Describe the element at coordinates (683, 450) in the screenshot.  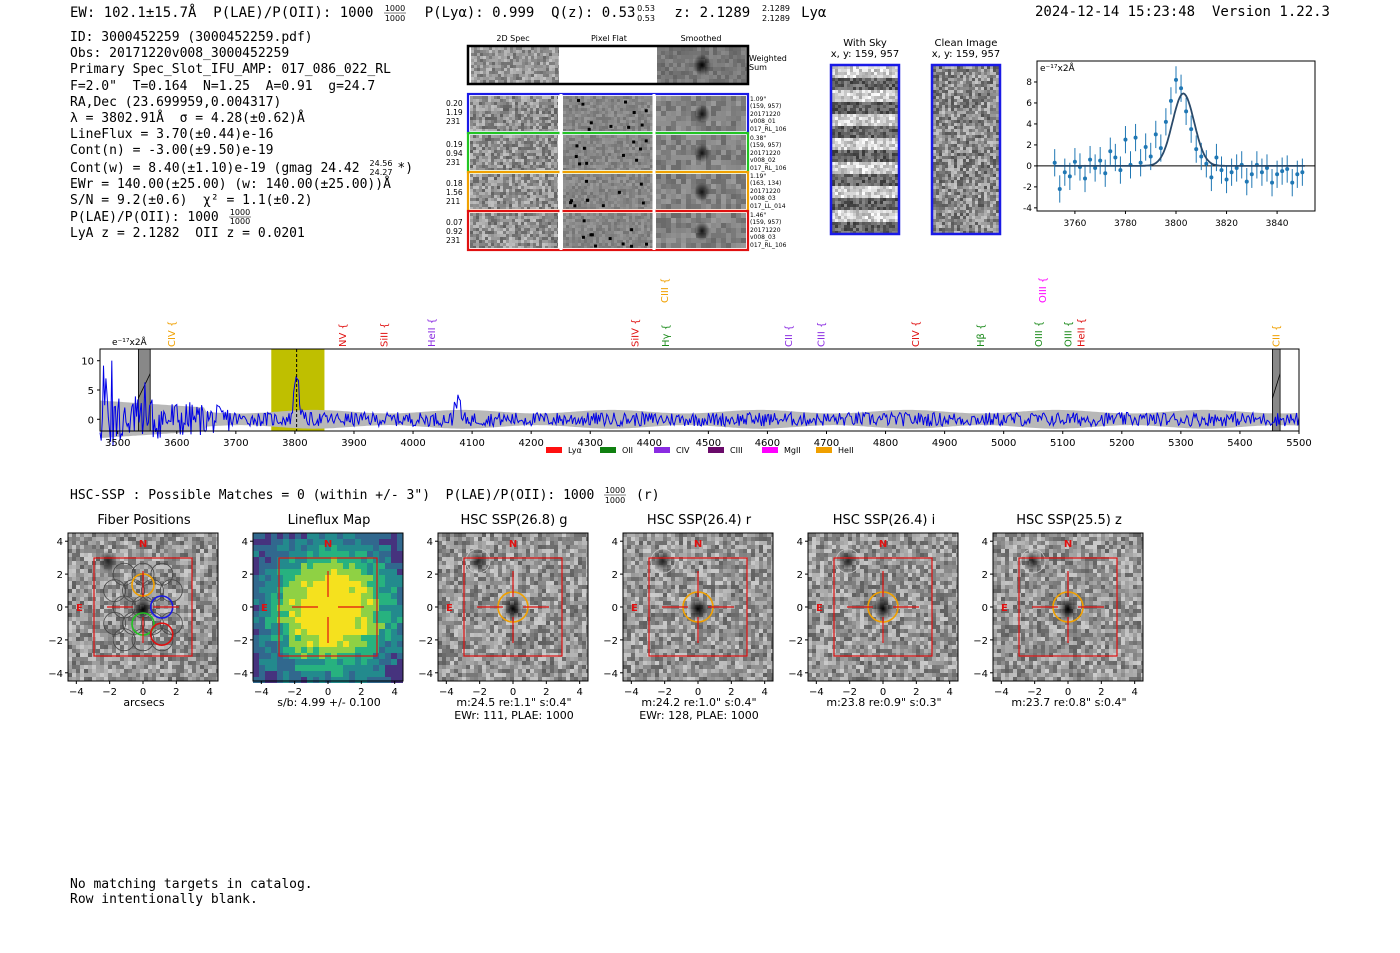
I see `legend-label: CIV` at that location.